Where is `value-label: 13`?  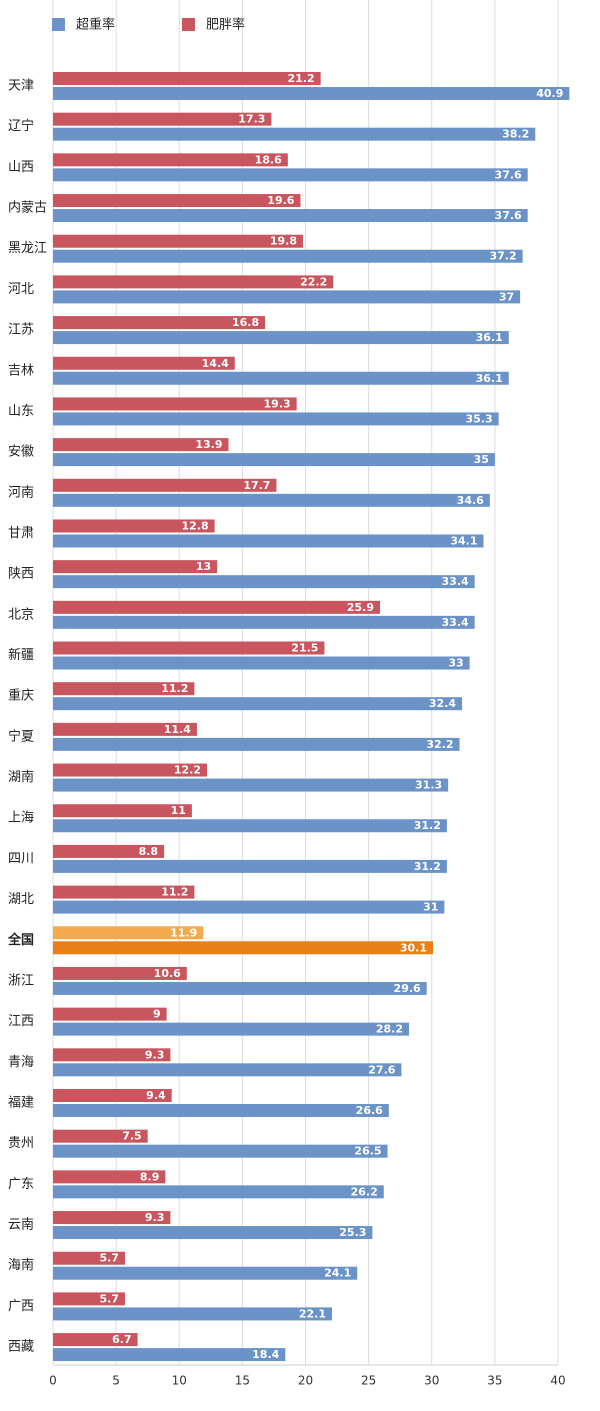 value-label: 13 is located at coordinates (203, 566).